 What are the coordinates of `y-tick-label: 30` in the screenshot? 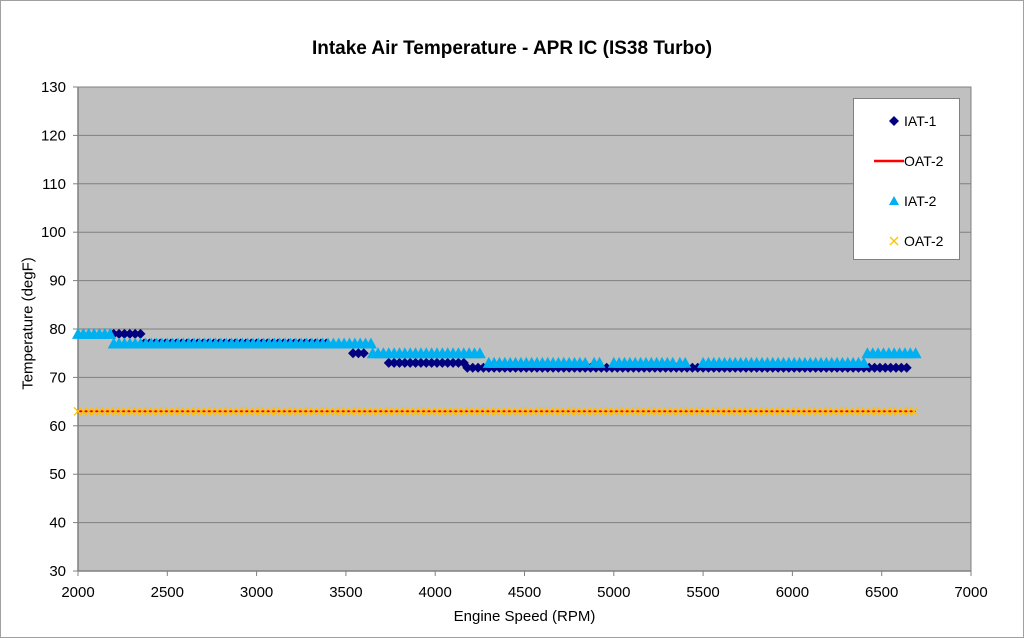 It's located at (57, 571).